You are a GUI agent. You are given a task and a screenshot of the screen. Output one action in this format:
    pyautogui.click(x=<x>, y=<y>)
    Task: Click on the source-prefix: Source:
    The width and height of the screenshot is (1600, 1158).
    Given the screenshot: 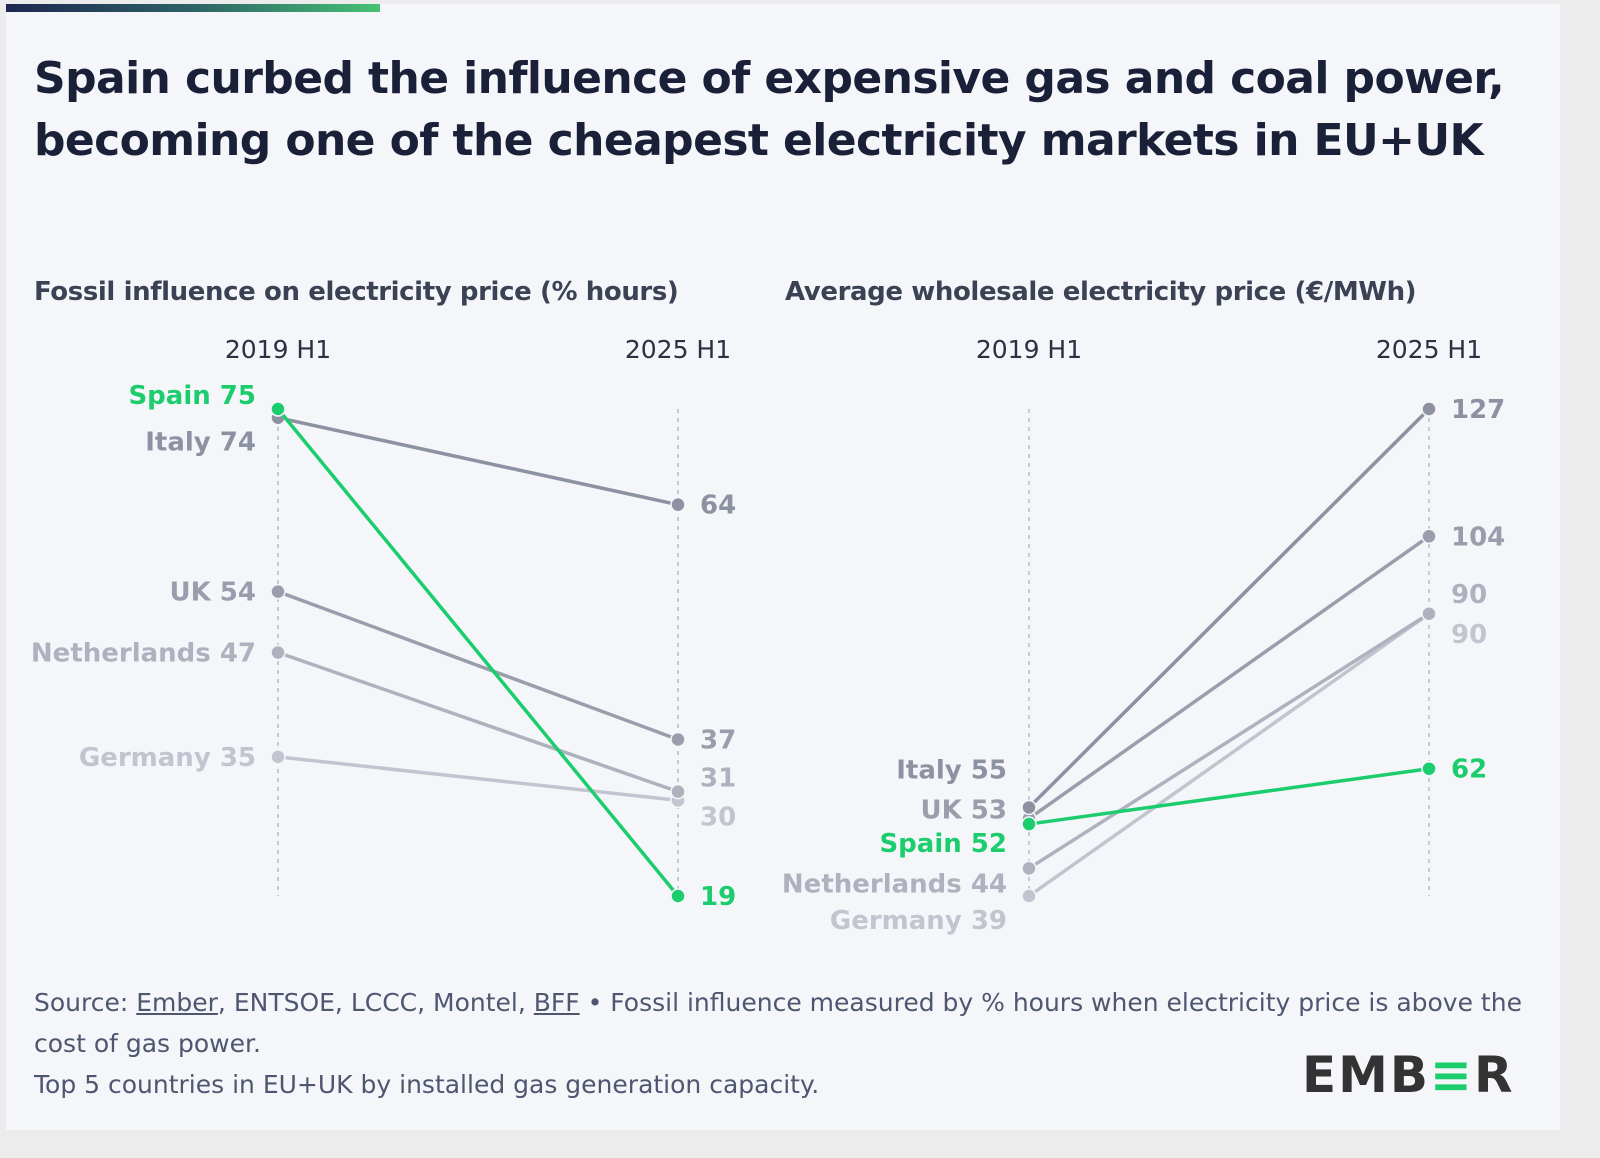 What is the action you would take?
    pyautogui.click(x=85, y=1002)
    